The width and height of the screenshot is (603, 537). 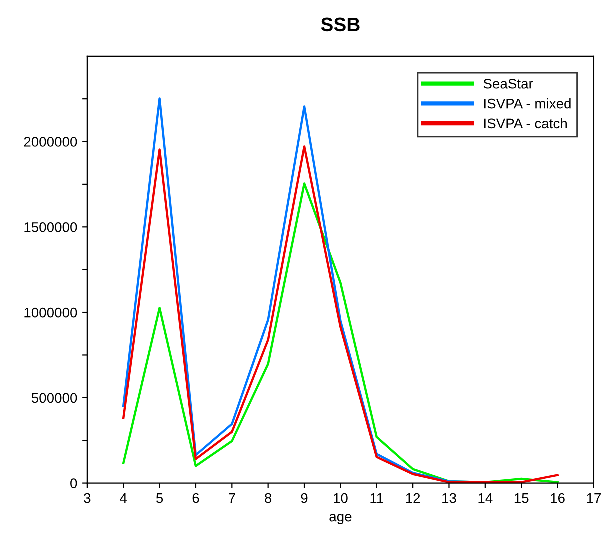 I want to click on x-tick-label: 15, so click(x=521, y=499).